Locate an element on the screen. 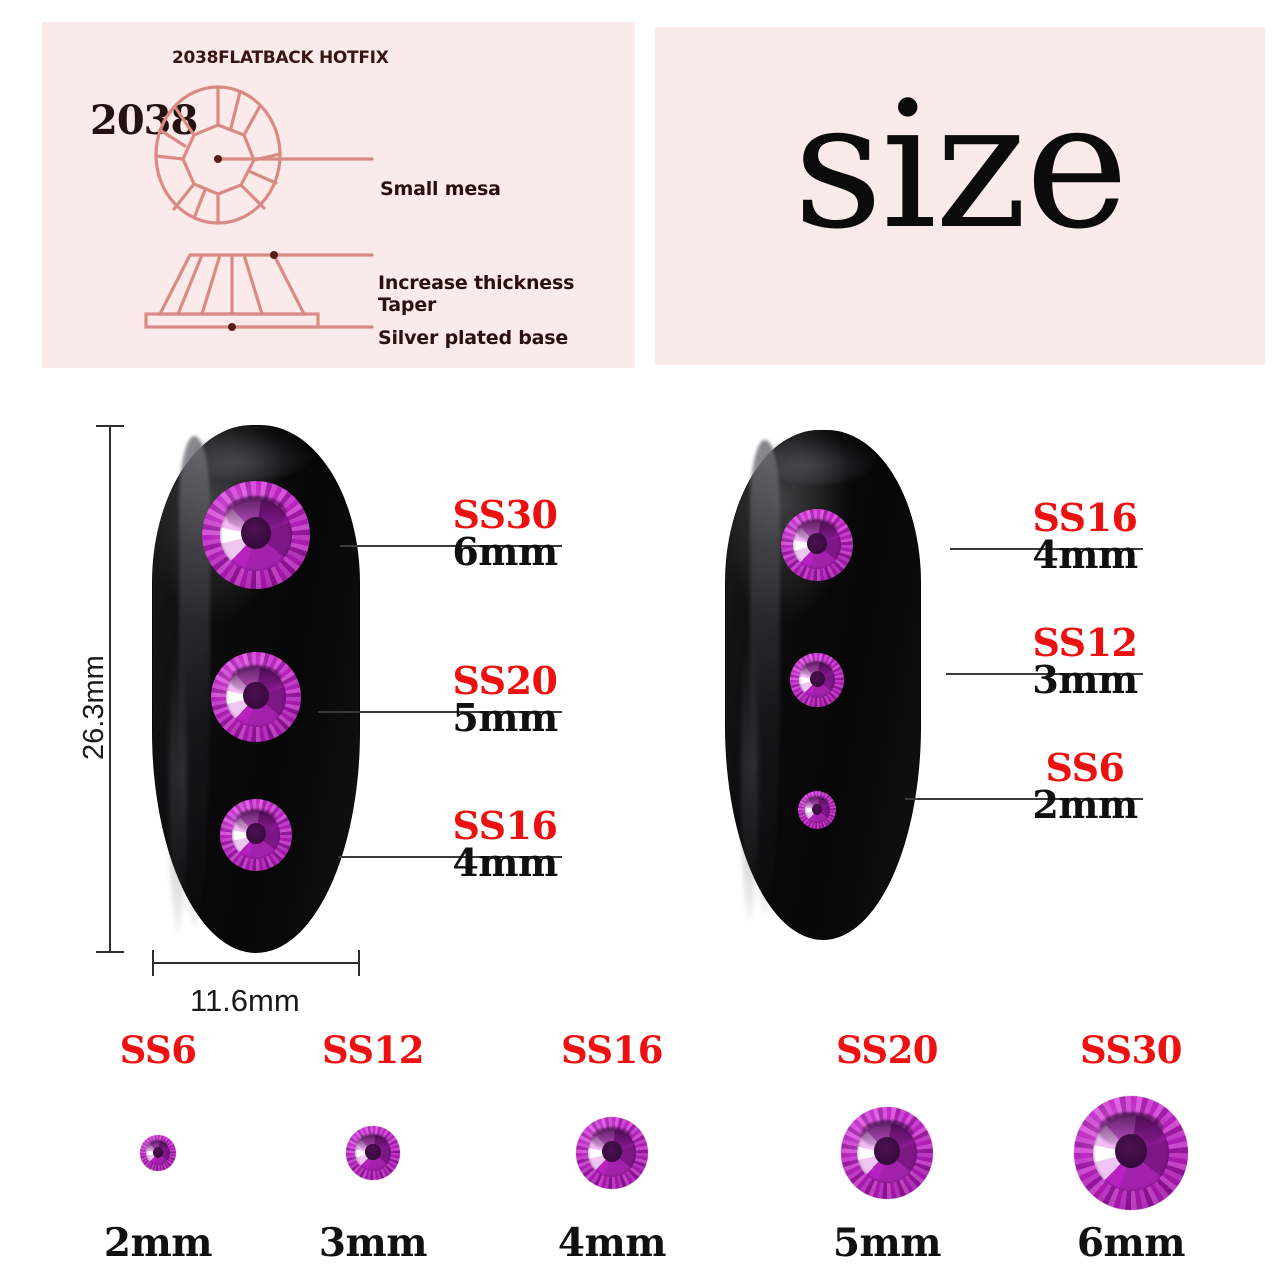 The width and height of the screenshot is (1288, 1288). gem-ss20-on-nail is located at coordinates (256, 697).